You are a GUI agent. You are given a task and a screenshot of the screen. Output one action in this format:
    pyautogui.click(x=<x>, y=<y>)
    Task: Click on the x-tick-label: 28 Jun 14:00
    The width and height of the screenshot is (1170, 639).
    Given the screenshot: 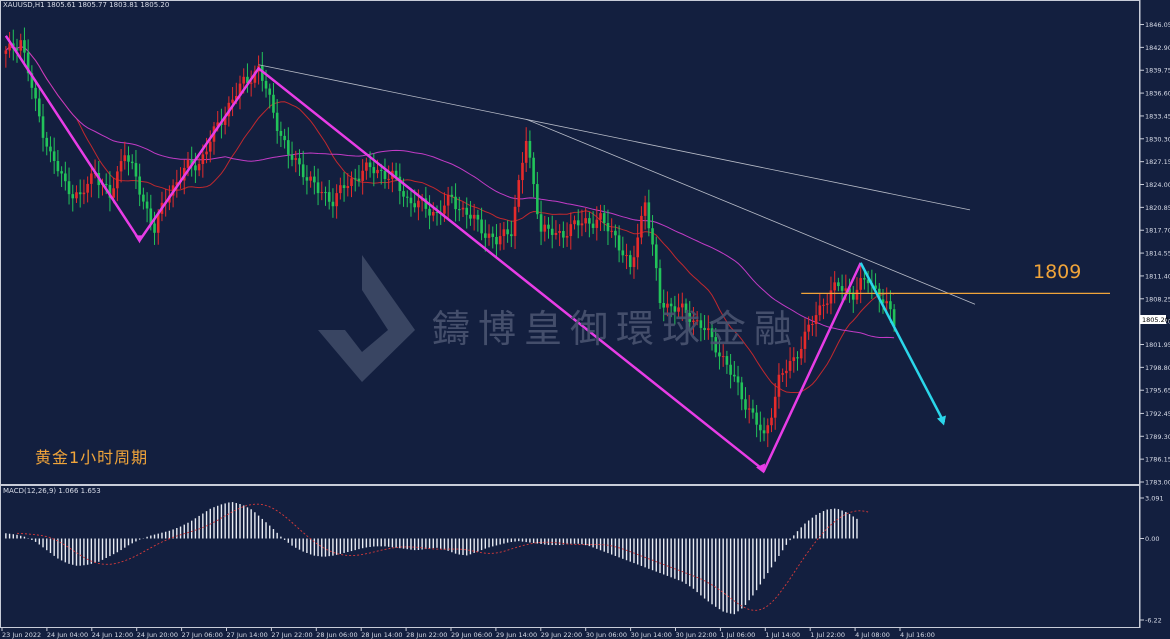 What is the action you would take?
    pyautogui.click(x=381, y=635)
    